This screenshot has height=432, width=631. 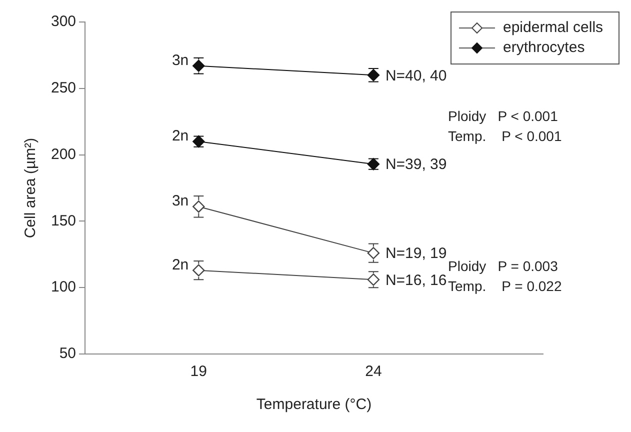 What do you see at coordinates (63, 21) in the screenshot?
I see `y-tick-label: 300` at bounding box center [63, 21].